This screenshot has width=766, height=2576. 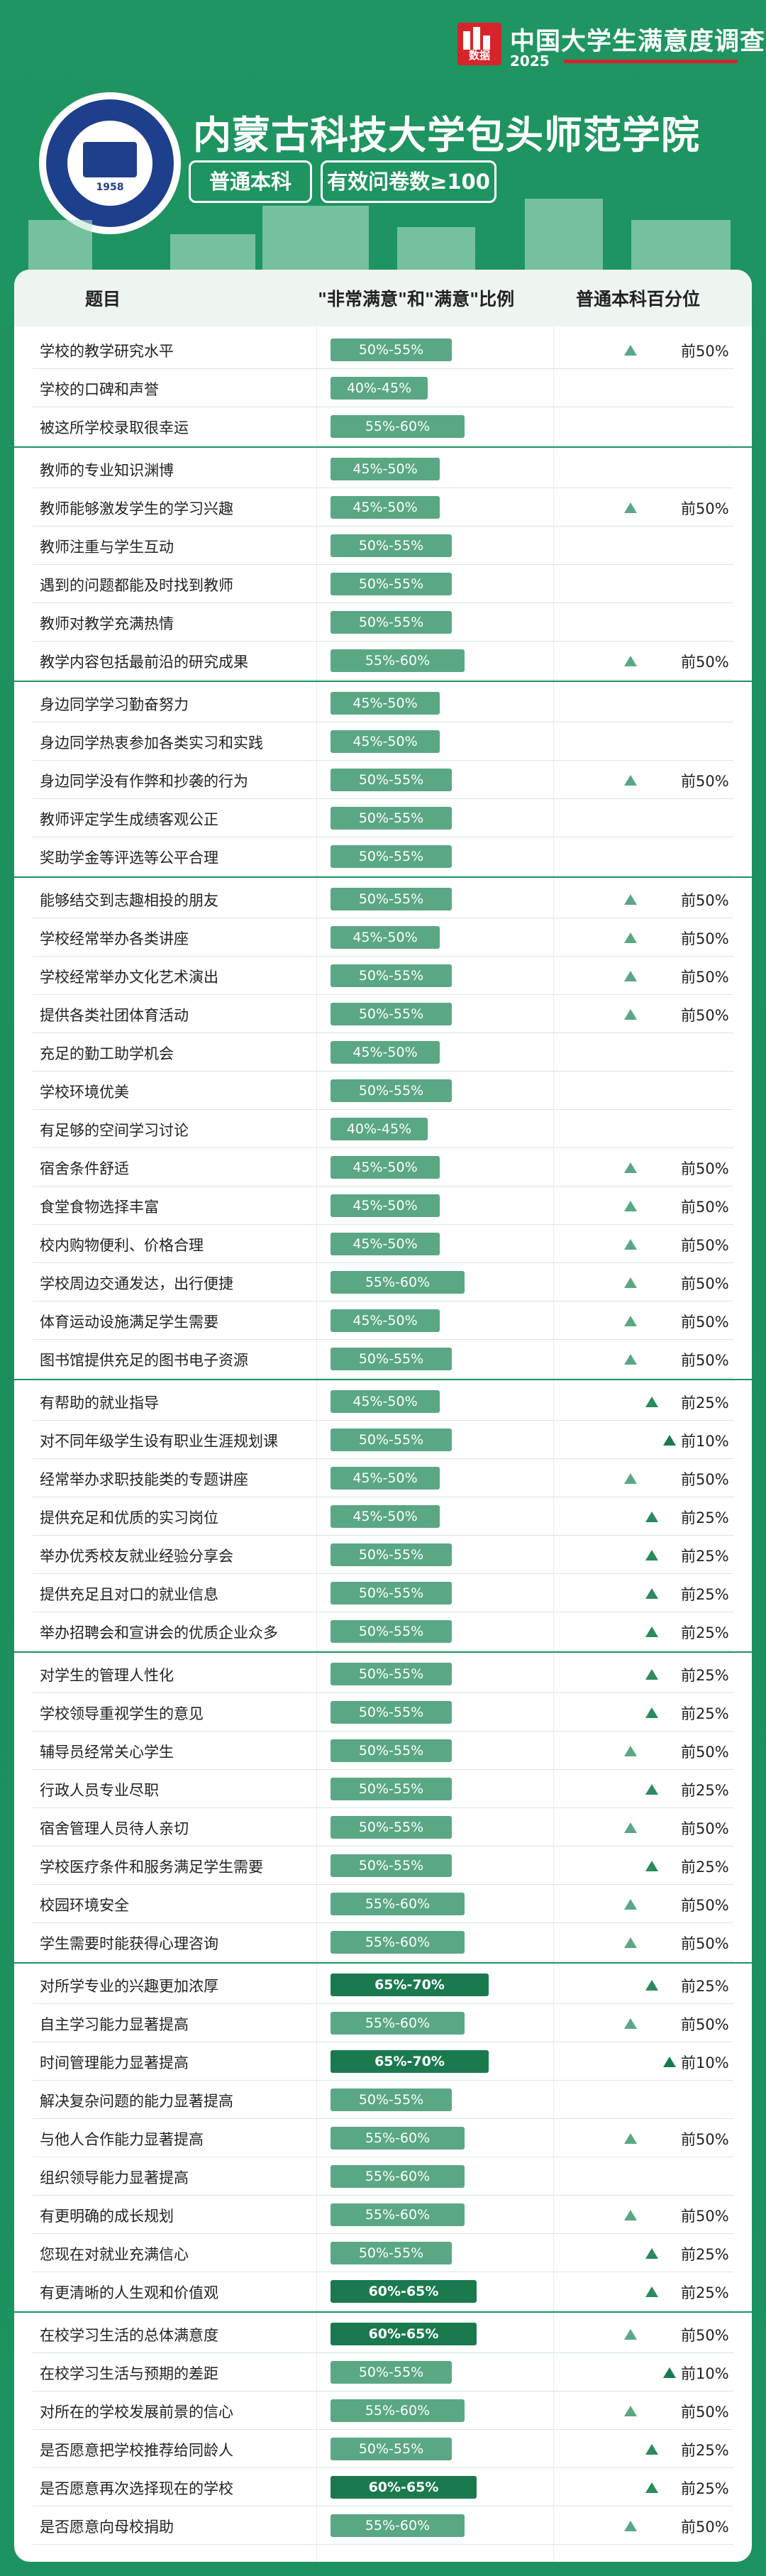 I want to click on table-row: 解决复杂问题的能力显著提高 50%-55%, so click(x=383, y=2100).